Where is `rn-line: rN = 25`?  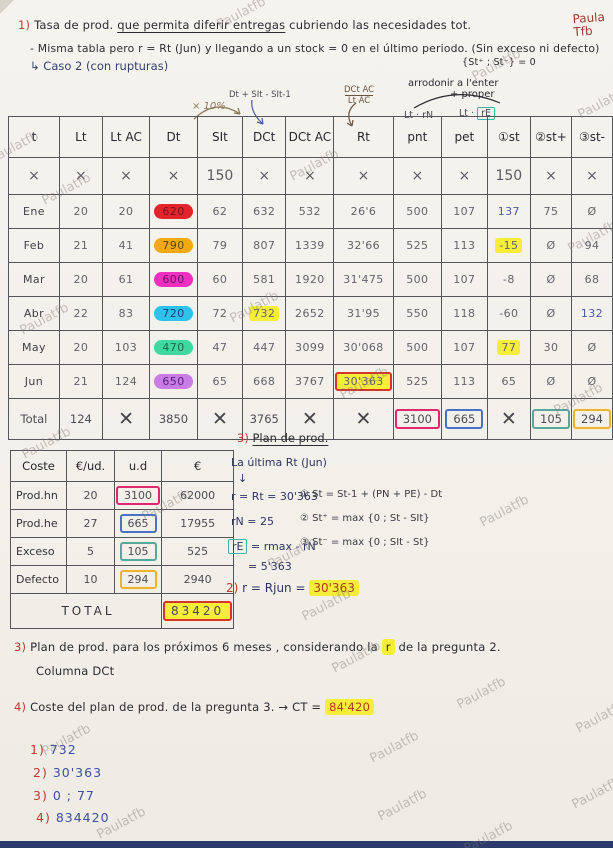 rn-line: rN = 25 is located at coordinates (252, 521).